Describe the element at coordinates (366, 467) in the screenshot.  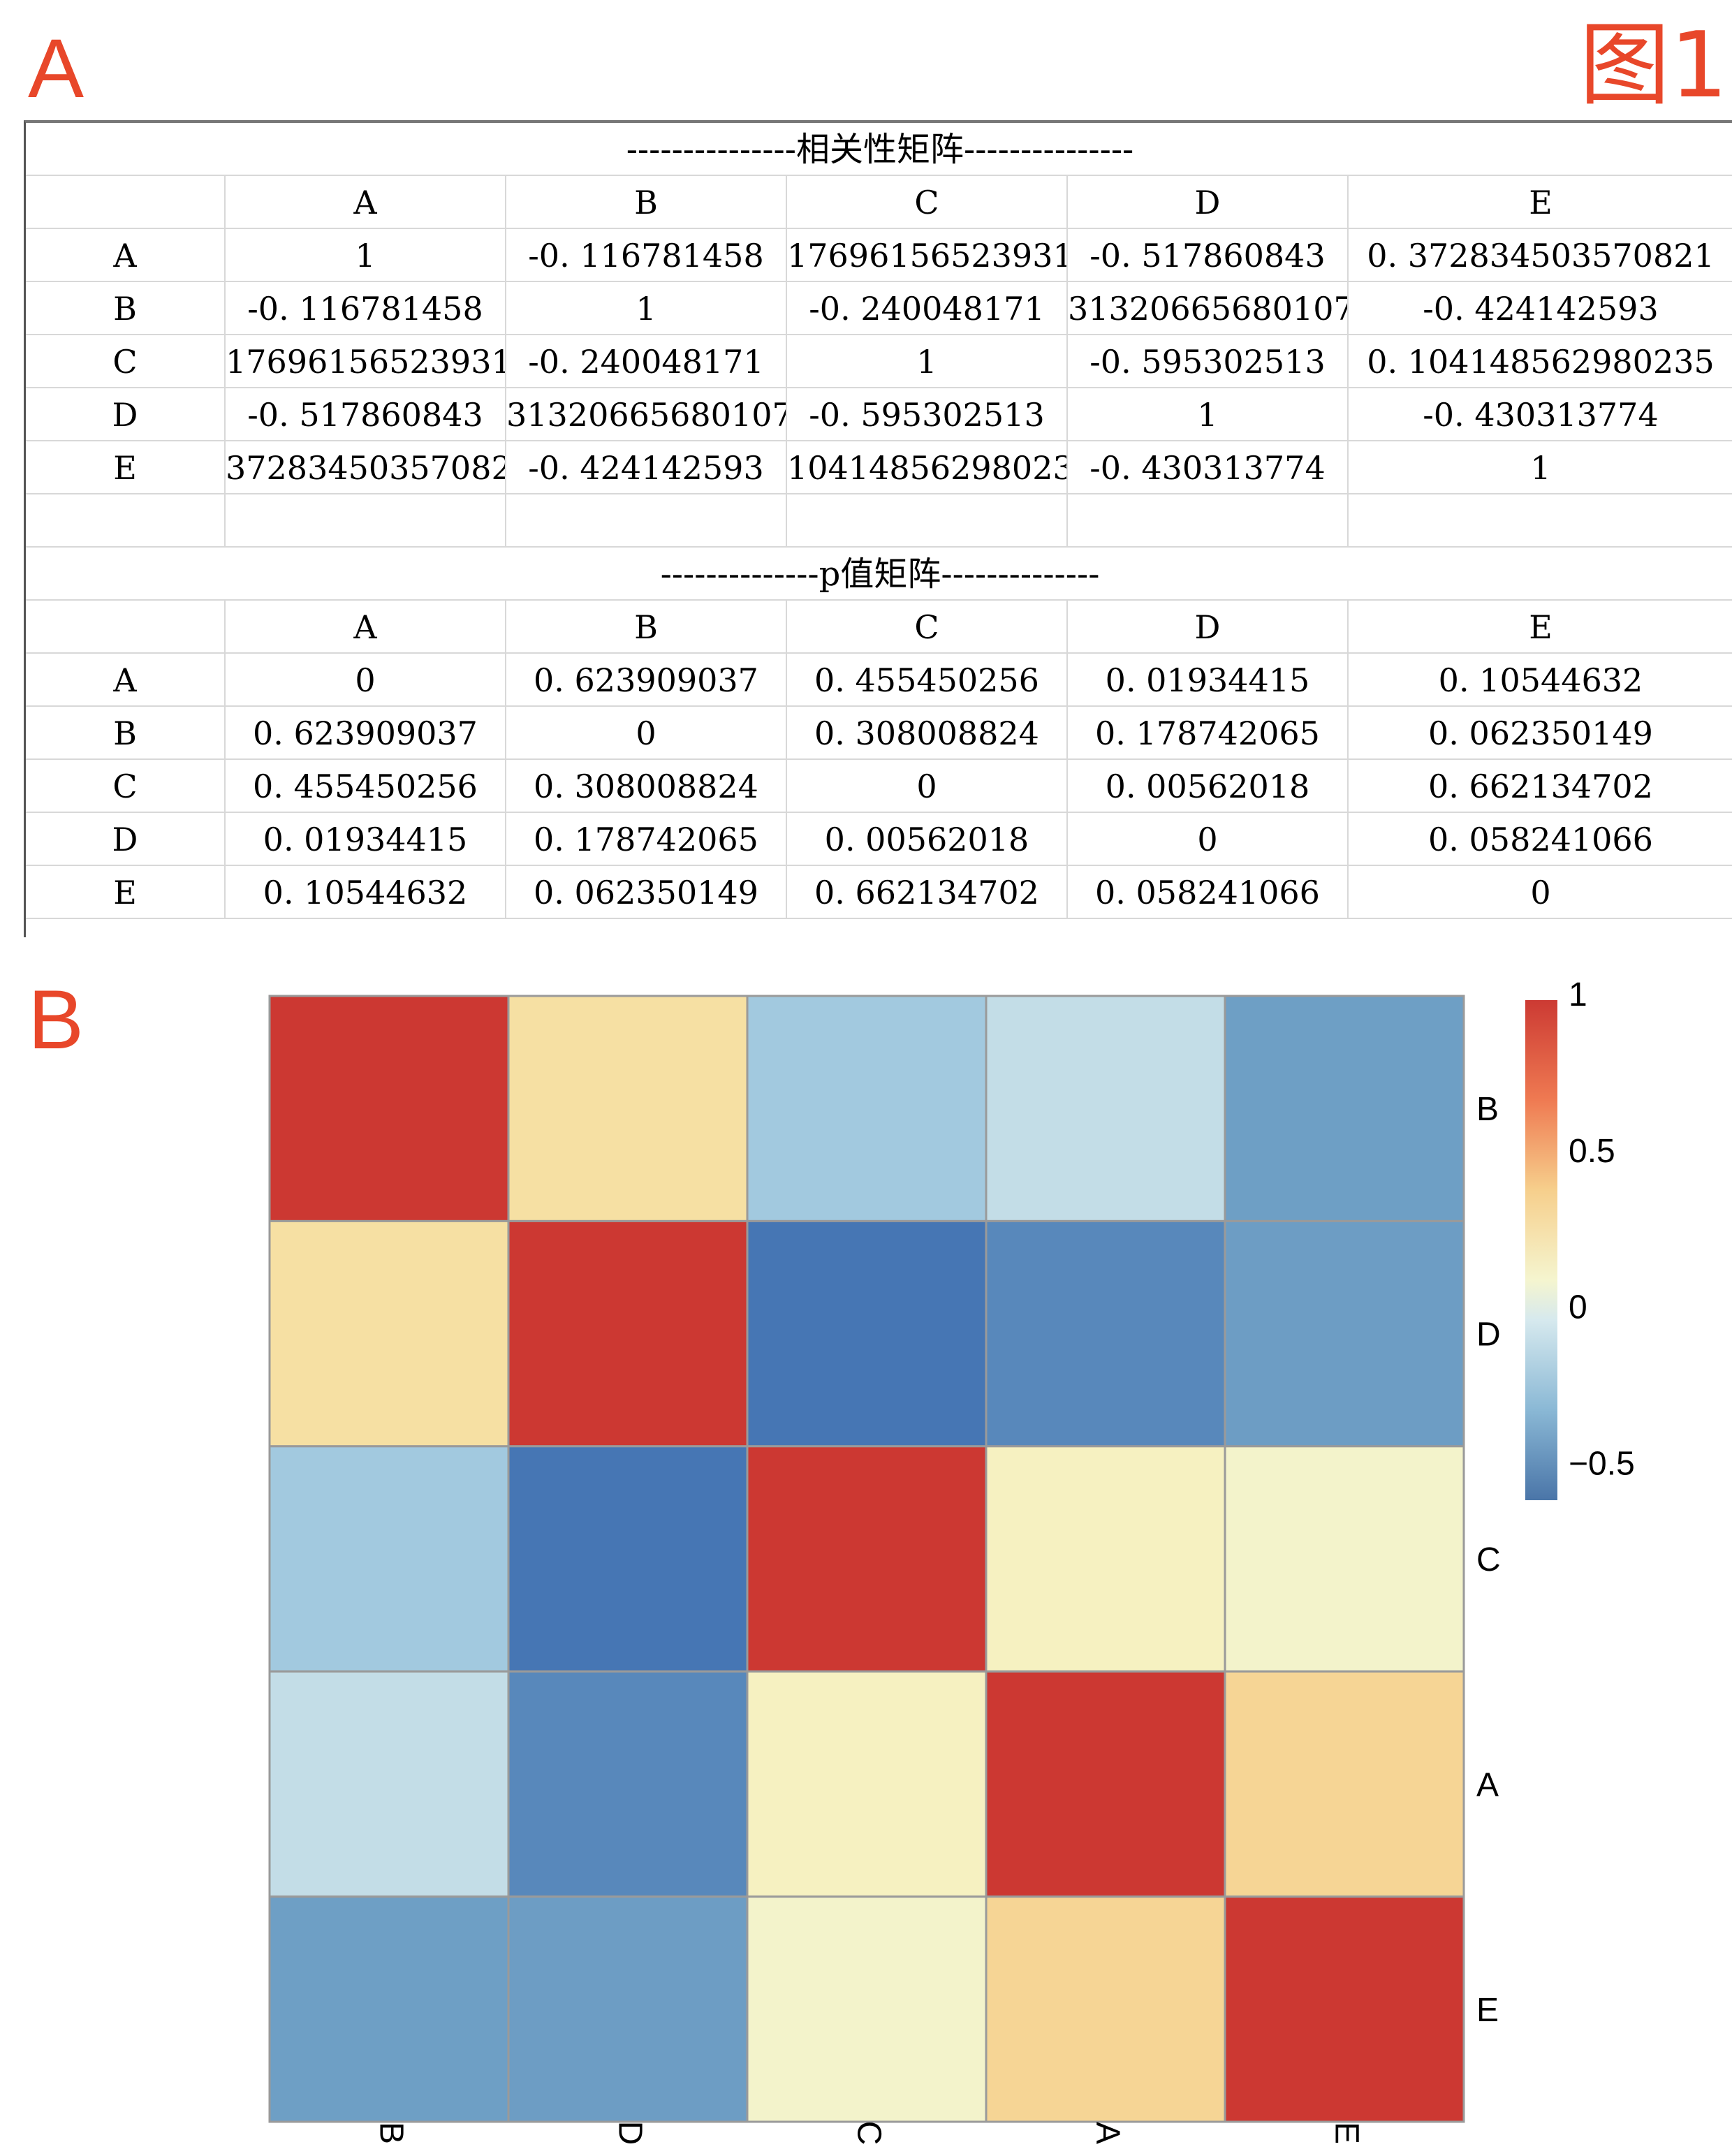
I see `table-cell: 37283450357082` at that location.